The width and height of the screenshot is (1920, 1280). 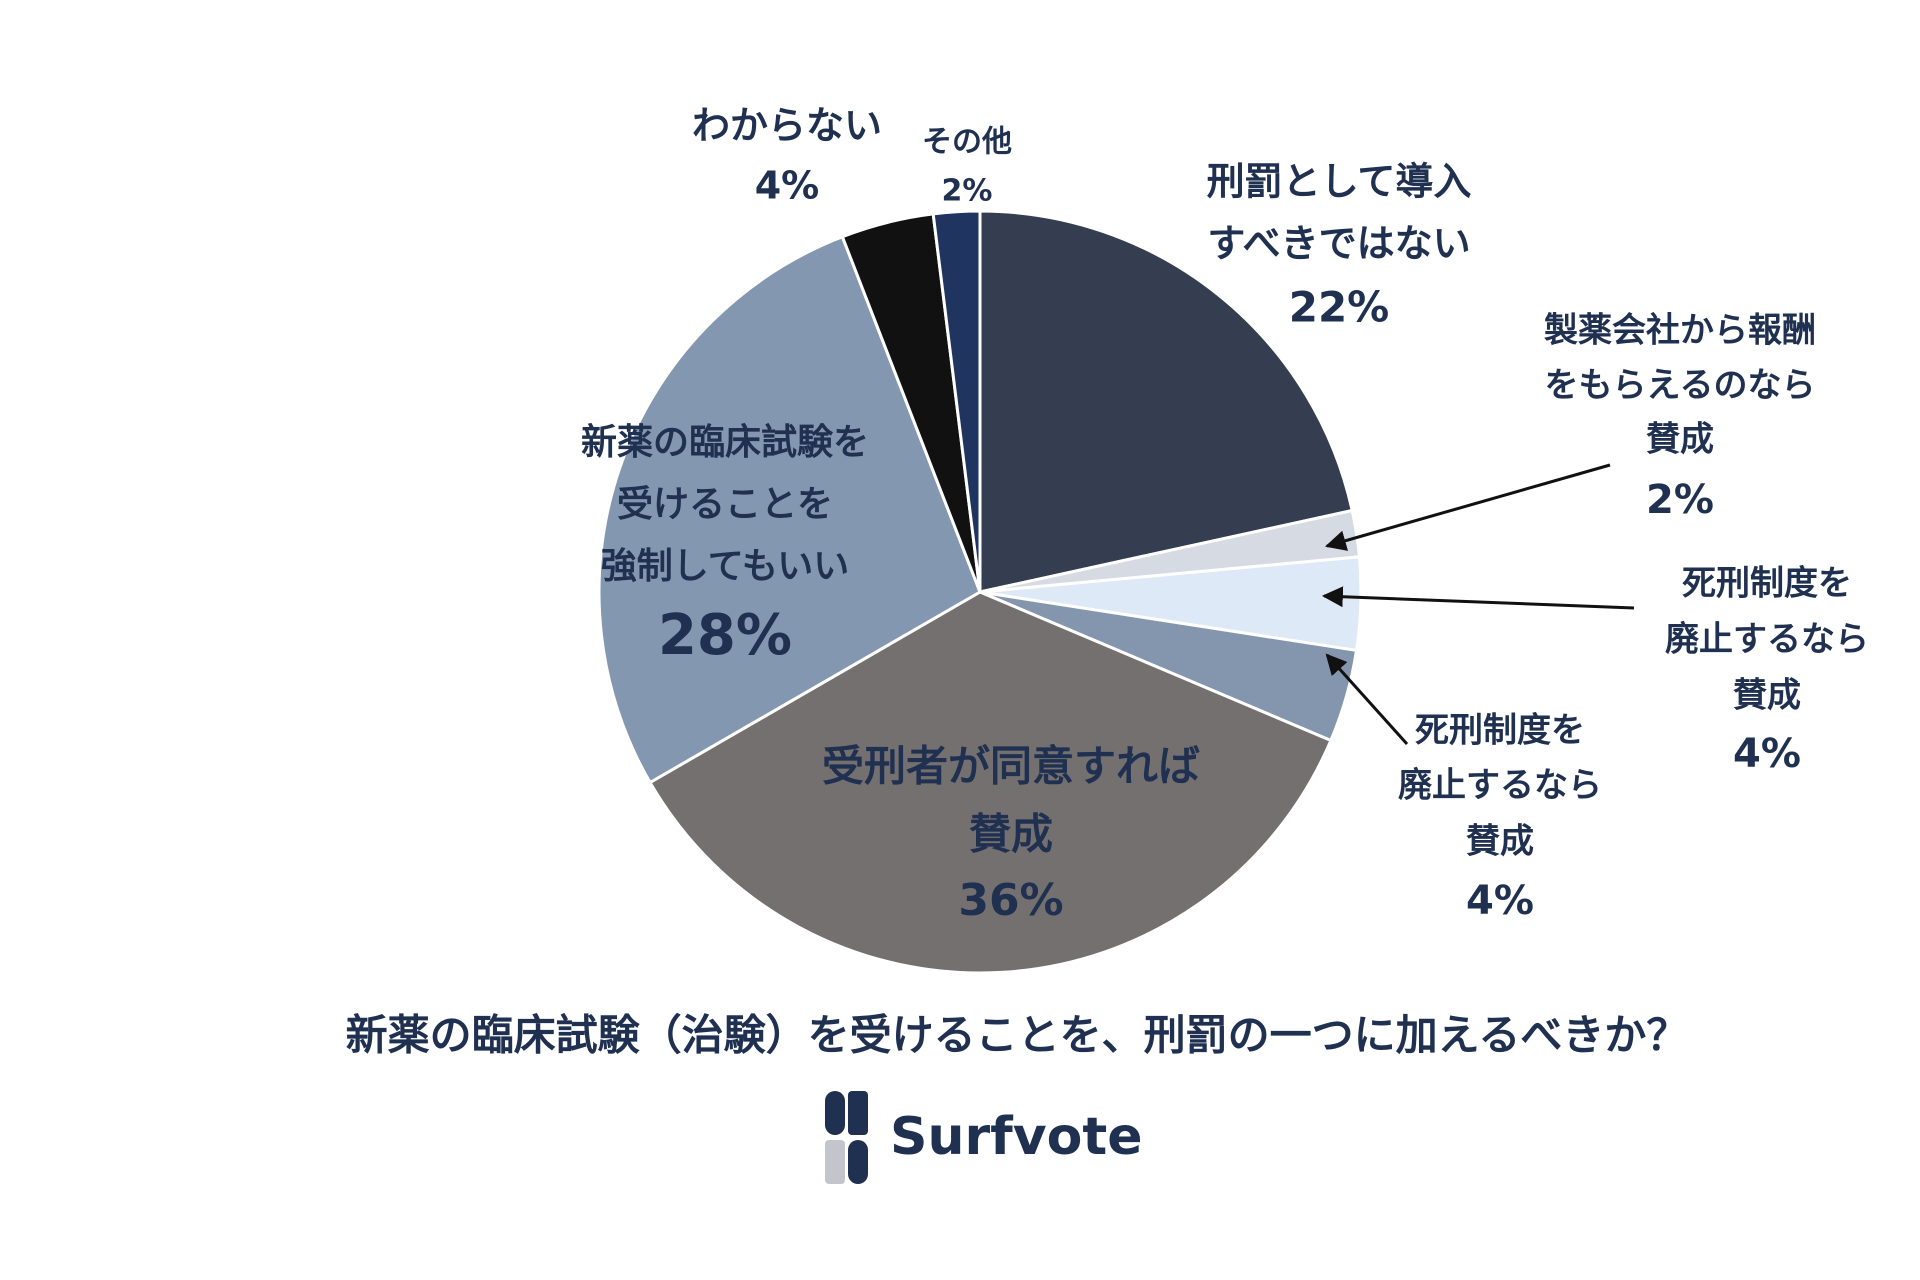 What do you see at coordinates (1339, 182) in the screenshot?
I see `slice-label: 刑罰として導入` at bounding box center [1339, 182].